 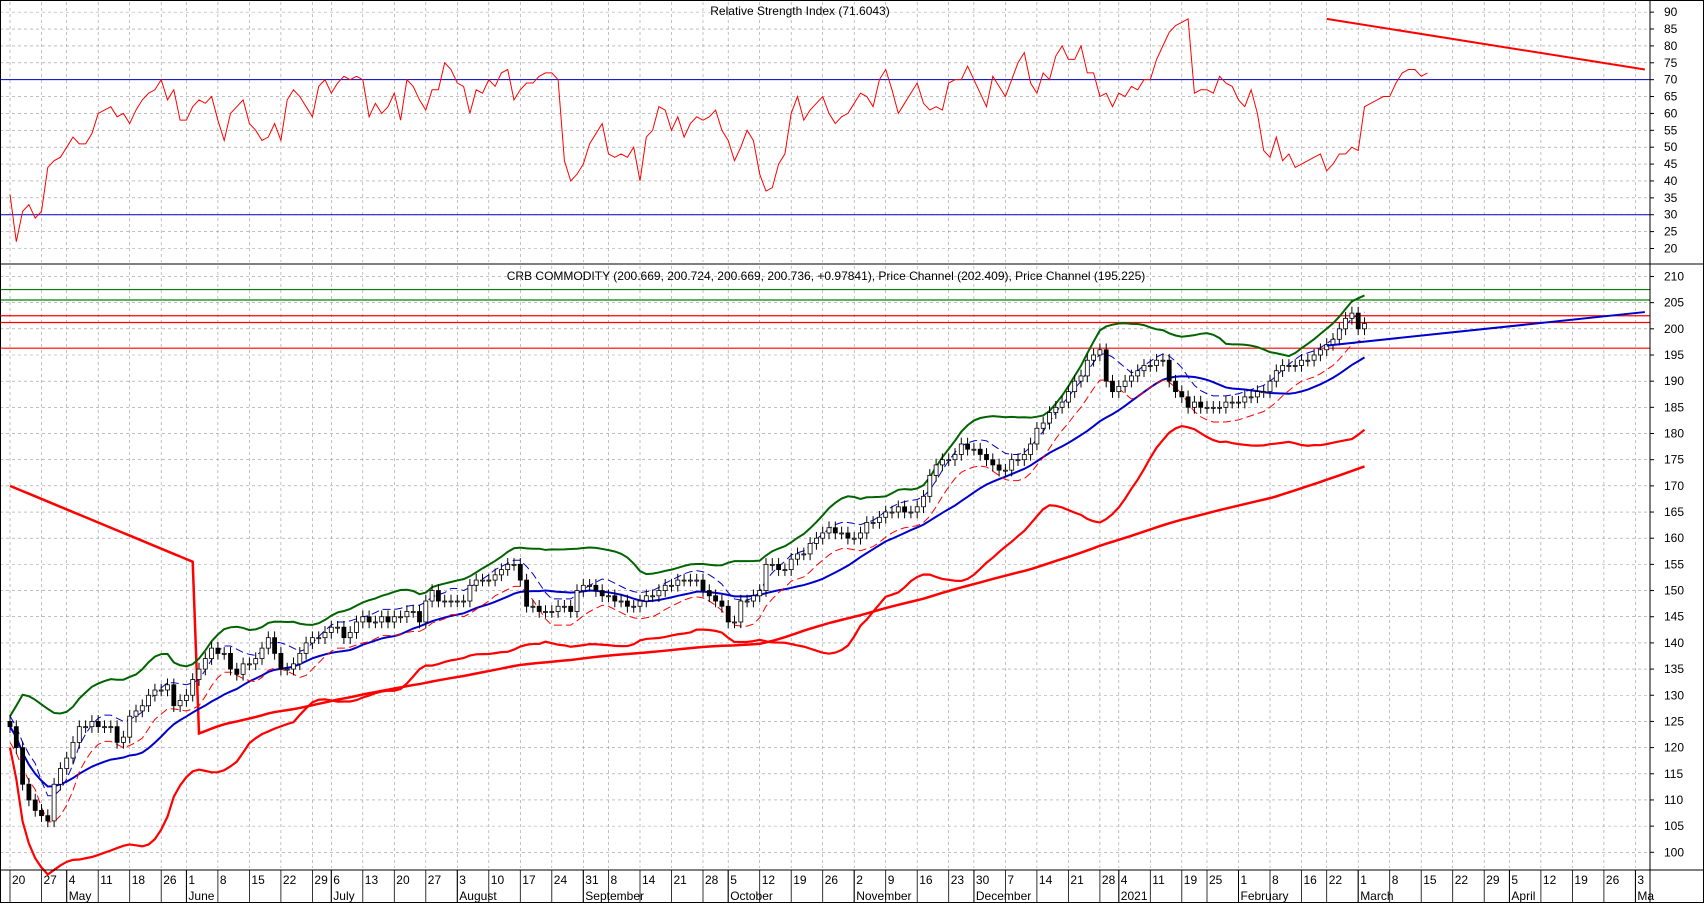 What do you see at coordinates (1216, 880) in the screenshot?
I see `x-date-label: 25` at bounding box center [1216, 880].